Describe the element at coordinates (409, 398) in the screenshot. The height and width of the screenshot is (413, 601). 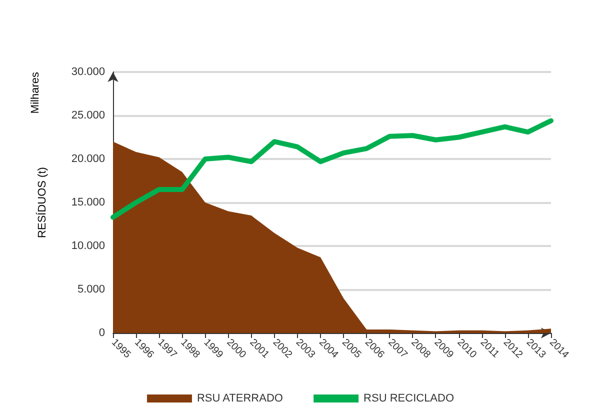
I see `legend-label: RSU RECICLADO` at that location.